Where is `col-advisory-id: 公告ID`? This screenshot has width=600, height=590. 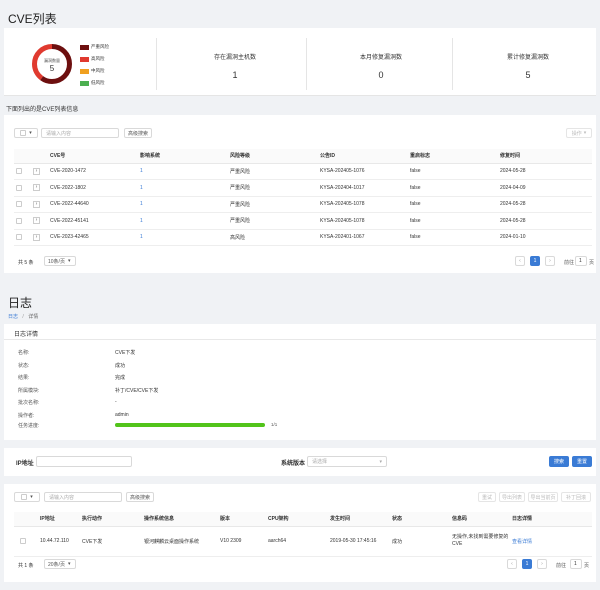 col-advisory-id: 公告ID is located at coordinates (363, 156).